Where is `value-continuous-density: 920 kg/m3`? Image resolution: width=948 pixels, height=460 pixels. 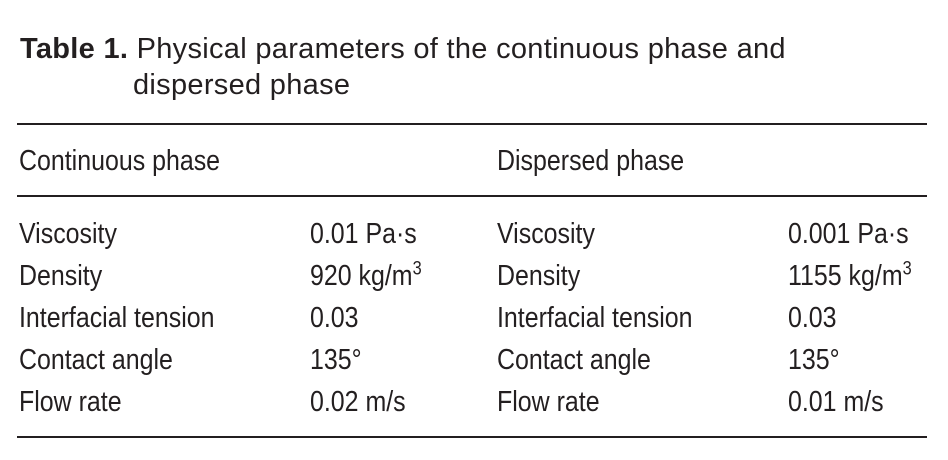 value-continuous-density: 920 kg/m3 is located at coordinates (366, 275).